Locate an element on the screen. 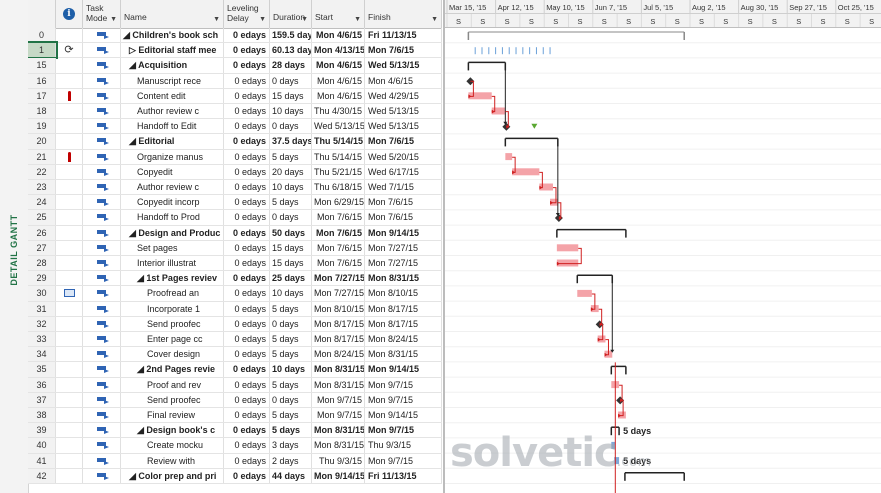  row-id: 0 is located at coordinates (42, 35).